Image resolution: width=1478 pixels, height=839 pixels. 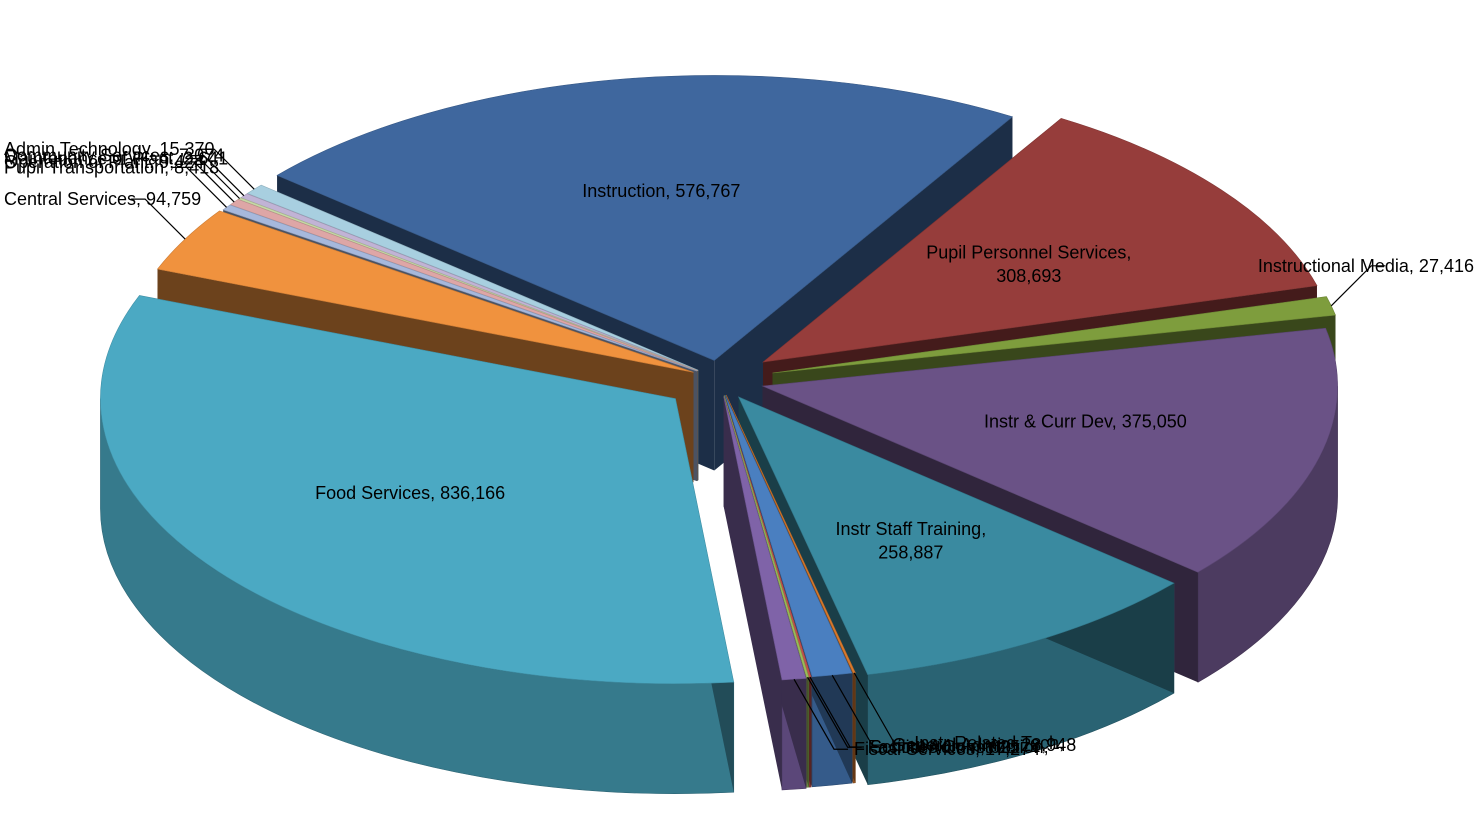 What do you see at coordinates (109, 149) in the screenshot?
I see `label-admin-technology: Admin Technology, 15,370` at bounding box center [109, 149].